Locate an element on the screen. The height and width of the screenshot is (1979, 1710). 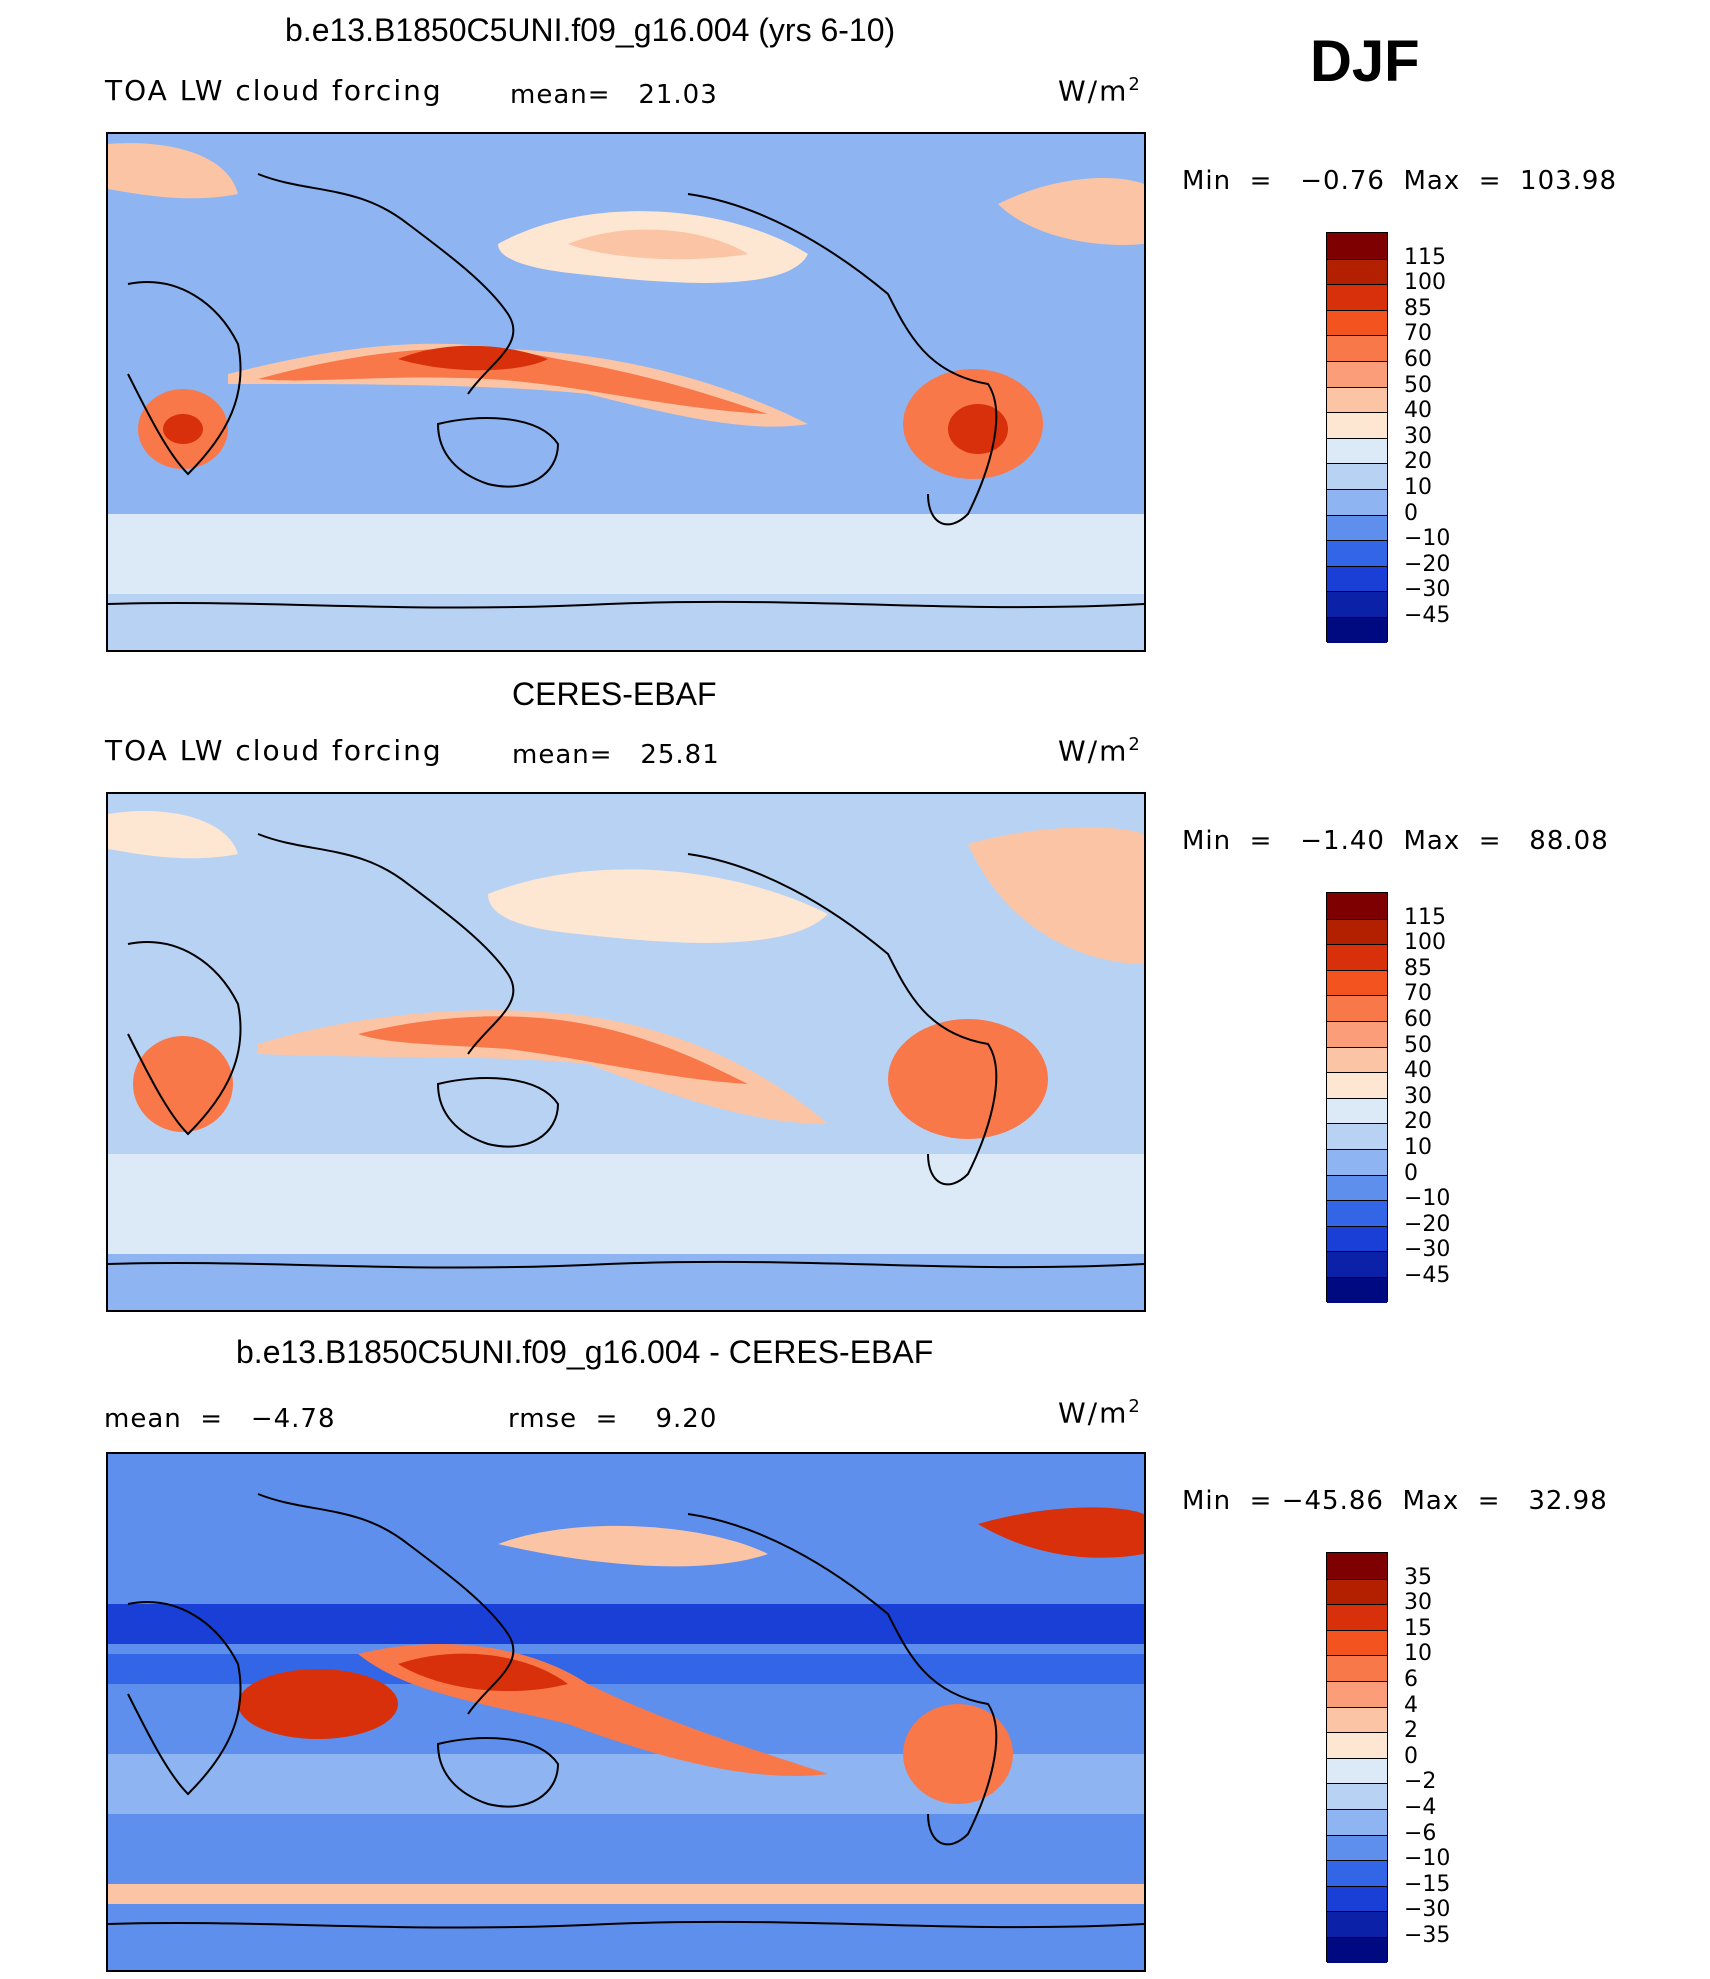
warm-pool-inner is located at coordinates (513, 381).